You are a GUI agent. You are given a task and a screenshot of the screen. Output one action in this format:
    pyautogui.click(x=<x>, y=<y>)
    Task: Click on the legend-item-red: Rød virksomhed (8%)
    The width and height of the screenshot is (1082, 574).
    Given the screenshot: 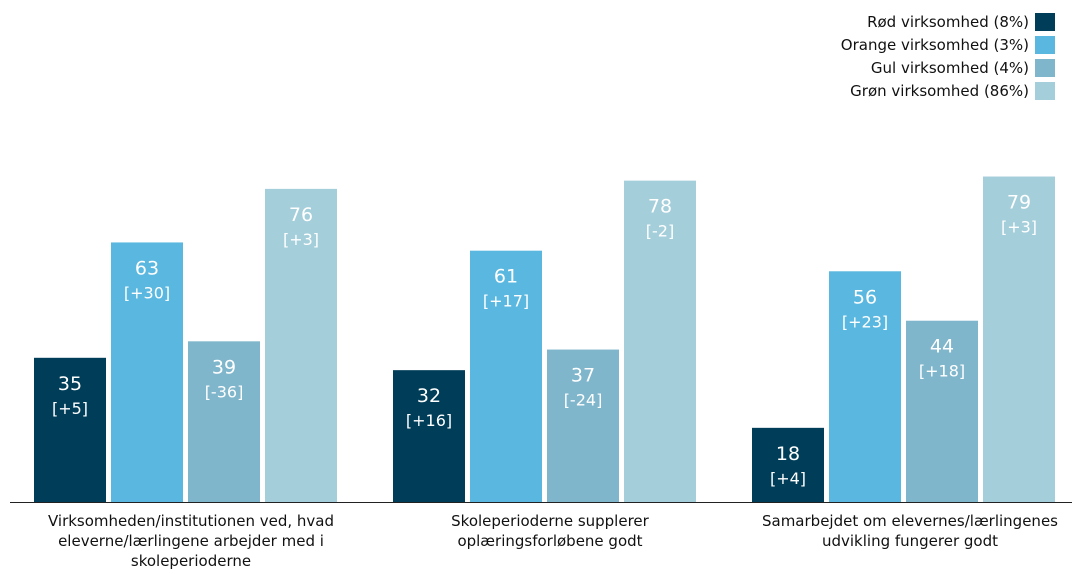 What is the action you would take?
    pyautogui.click(x=948, y=21)
    